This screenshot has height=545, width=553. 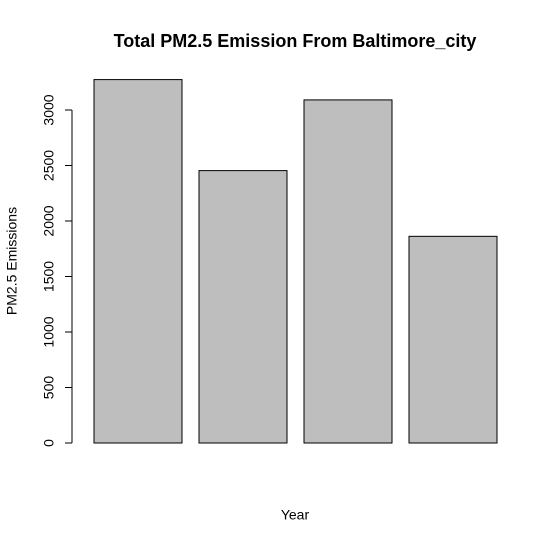 I want to click on y-tick-label: 1500, so click(x=49, y=276).